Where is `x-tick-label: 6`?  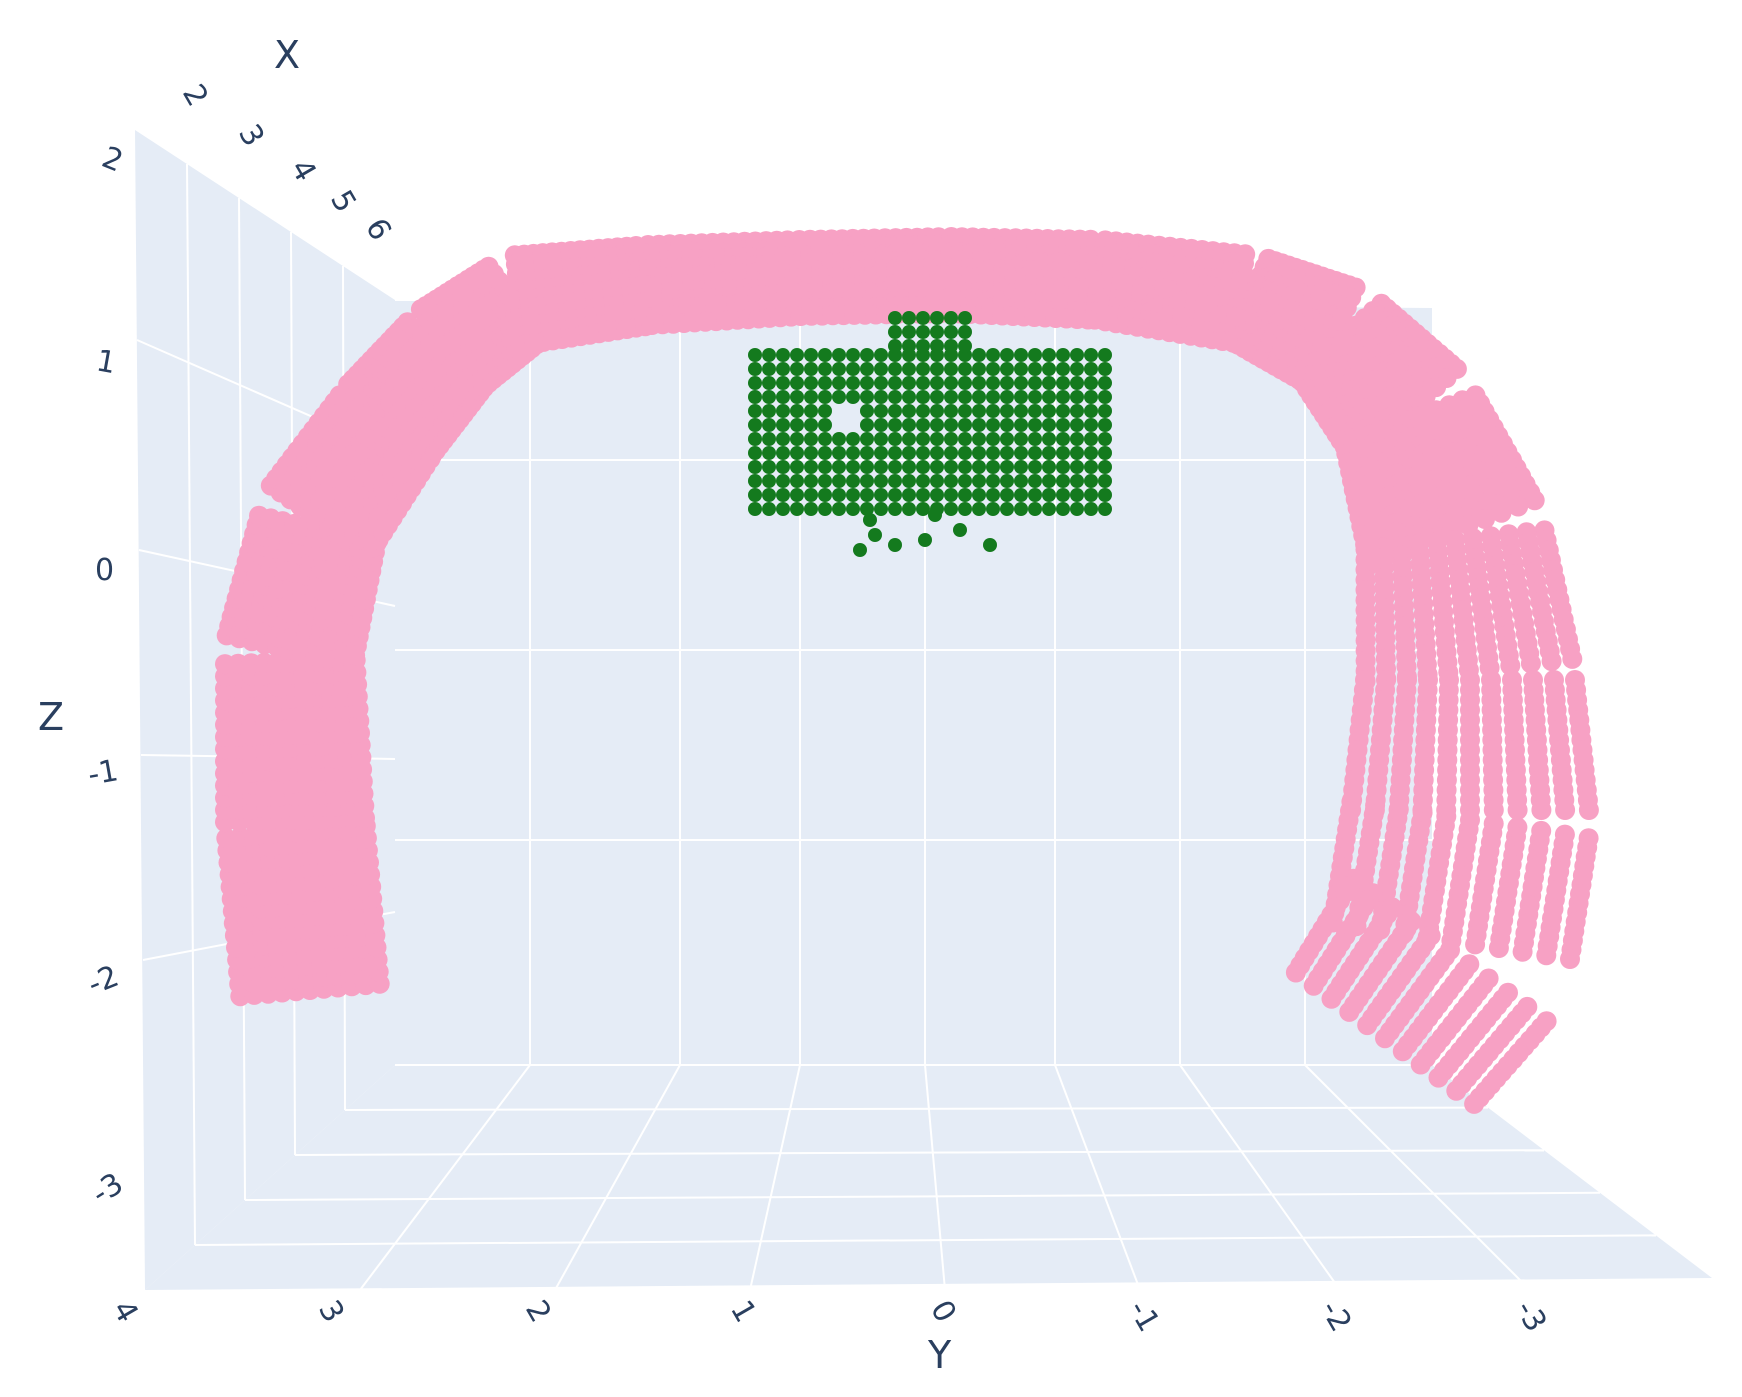 x-tick-label: 6 is located at coordinates (378, 230).